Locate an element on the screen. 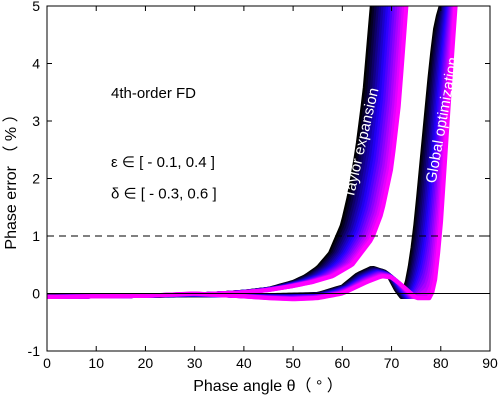 The height and width of the screenshot is (401, 500). y-tick-label: 5 is located at coordinates (36, 7).